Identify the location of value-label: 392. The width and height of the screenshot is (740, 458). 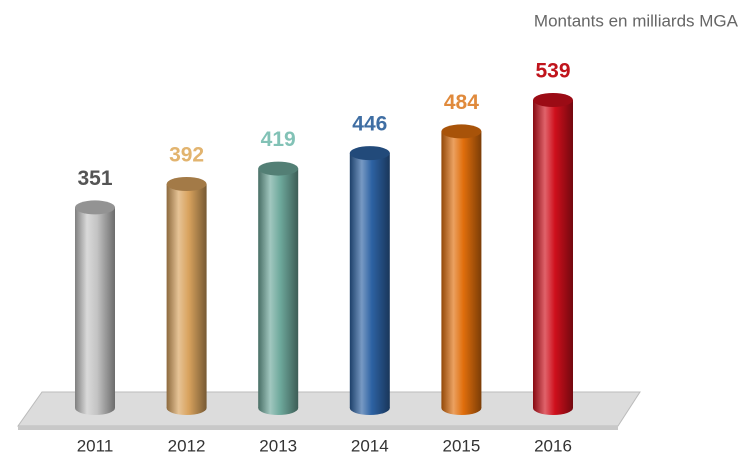
(186, 155).